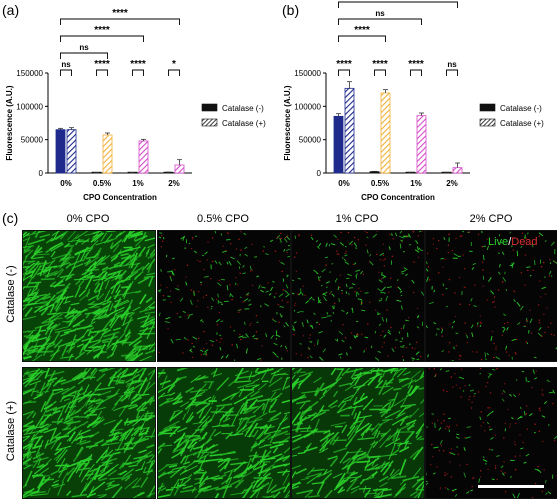 Image resolution: width=557 pixels, height=499 pixels. Describe the element at coordinates (357, 219) in the screenshot. I see `micrograph-column-label: 1% CPO` at that location.